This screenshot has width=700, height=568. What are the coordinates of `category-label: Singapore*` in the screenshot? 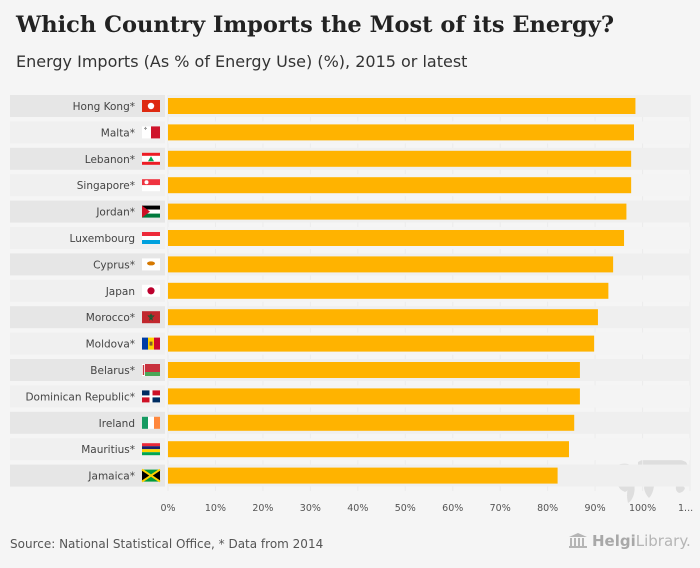 It's located at (106, 186).